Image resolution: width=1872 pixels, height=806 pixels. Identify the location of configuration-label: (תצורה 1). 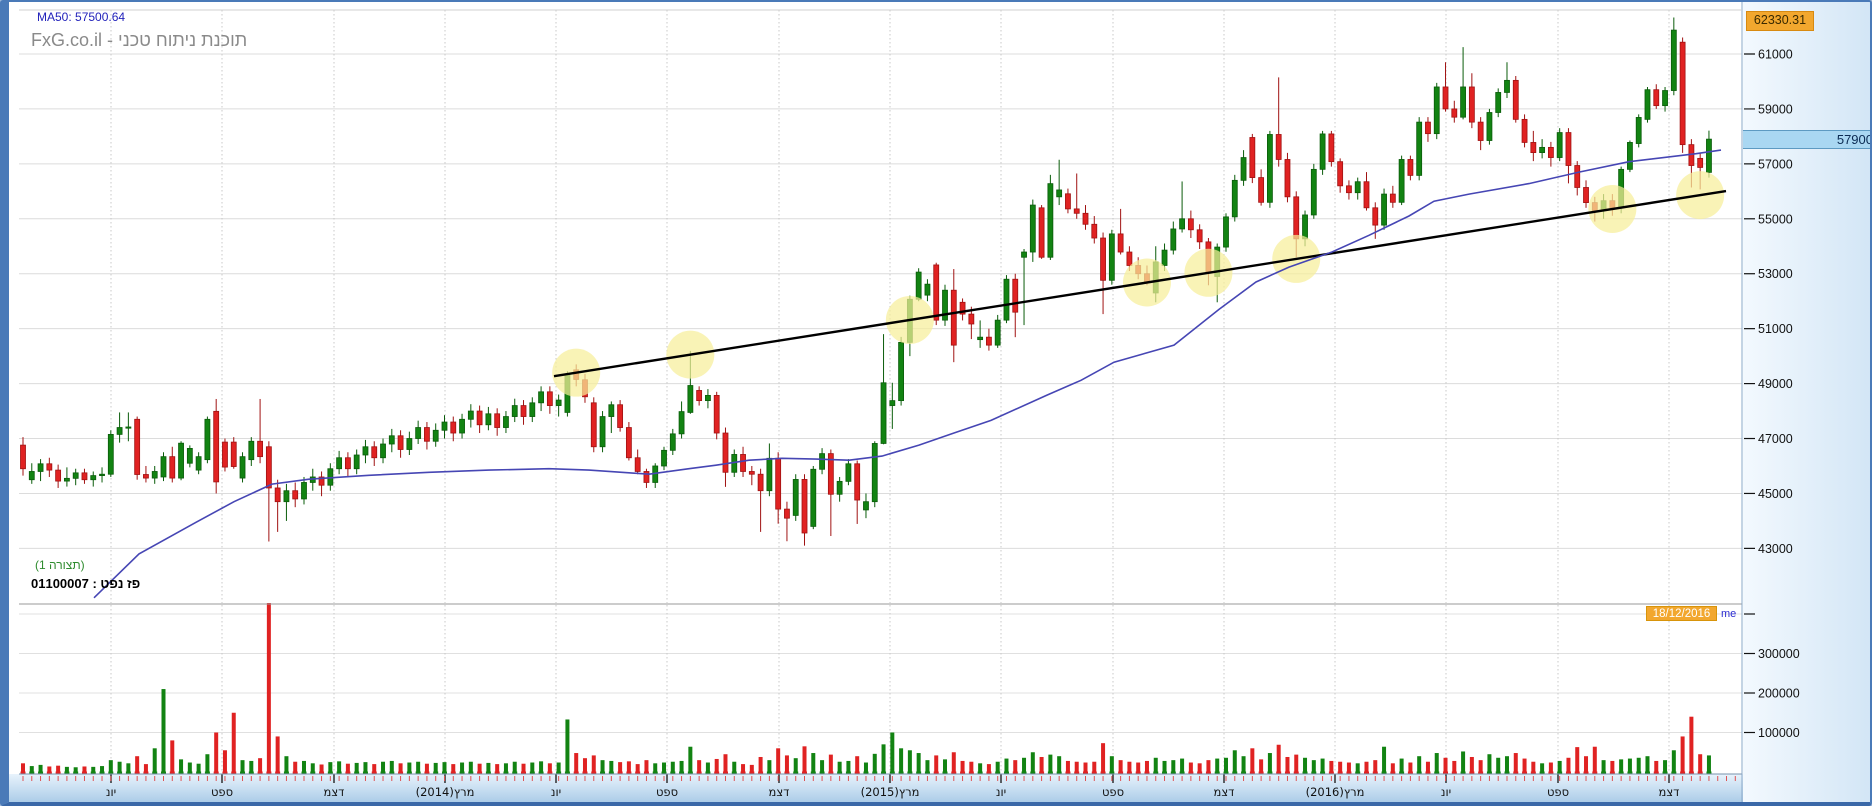
(60, 565).